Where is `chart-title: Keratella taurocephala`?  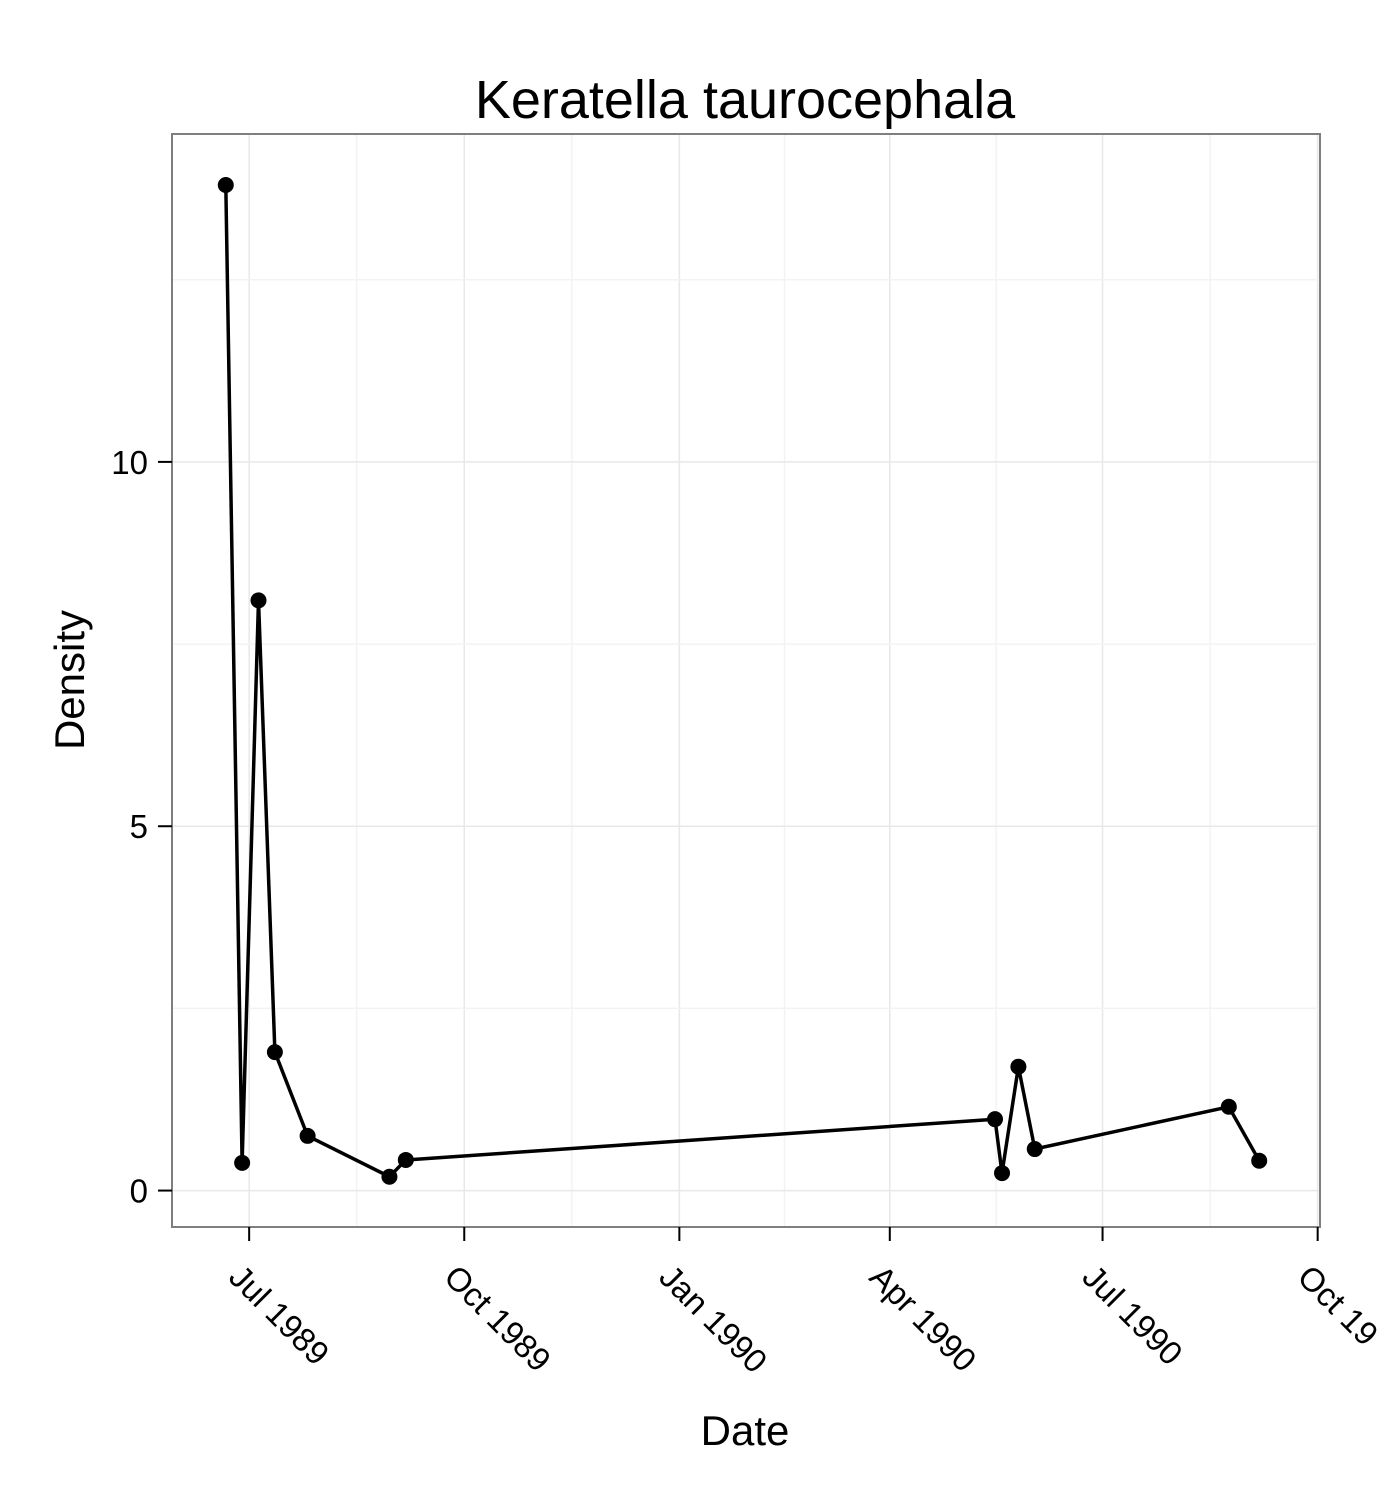 chart-title: Keratella taurocephala is located at coordinates (745, 100).